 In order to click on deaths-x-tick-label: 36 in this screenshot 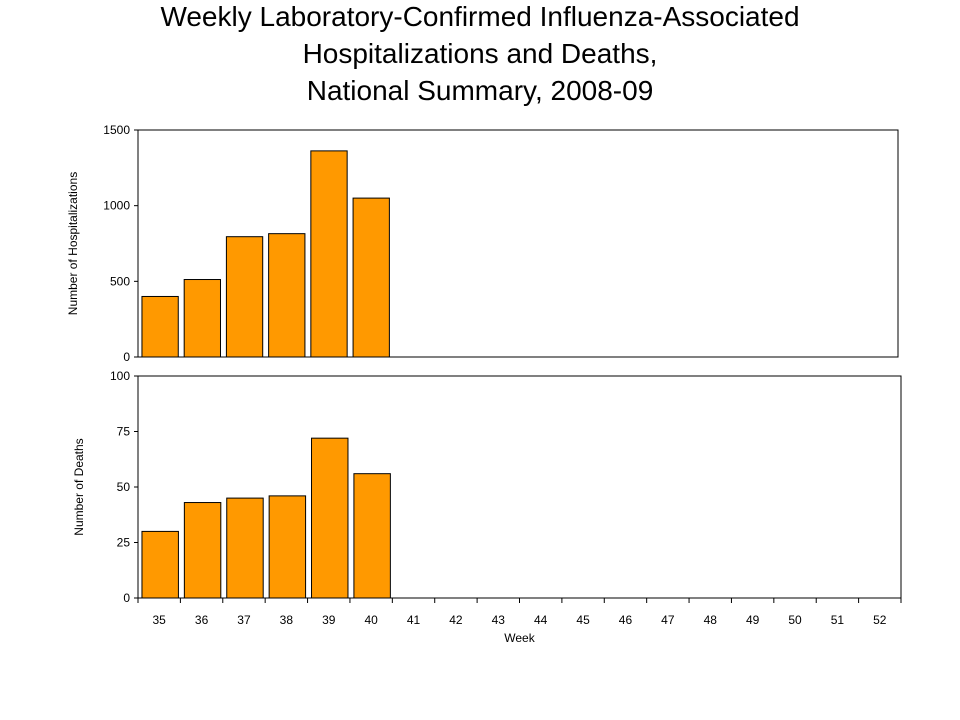, I will do `click(202, 620)`.